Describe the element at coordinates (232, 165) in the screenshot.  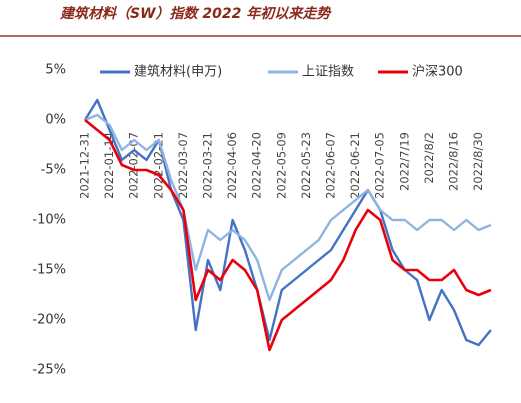
I see `x-tick-label: 2022-04-06` at that location.